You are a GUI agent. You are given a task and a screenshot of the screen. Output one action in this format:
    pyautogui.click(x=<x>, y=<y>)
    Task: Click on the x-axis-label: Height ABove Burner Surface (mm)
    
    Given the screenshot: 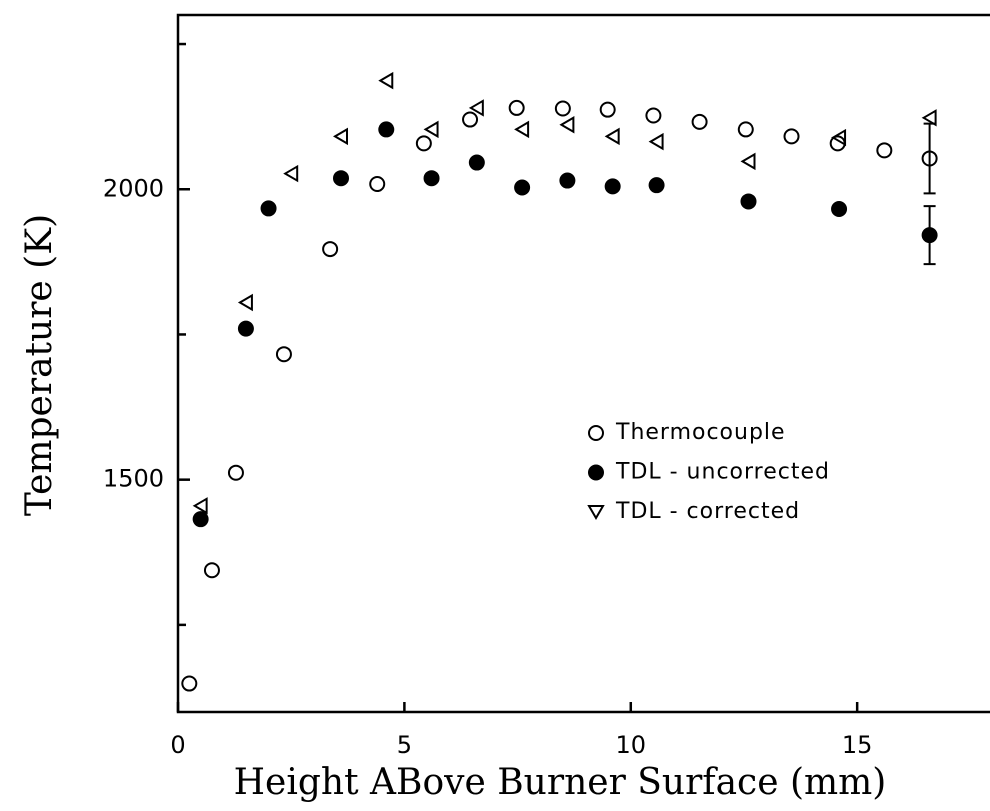 What is the action you would take?
    pyautogui.click(x=560, y=782)
    